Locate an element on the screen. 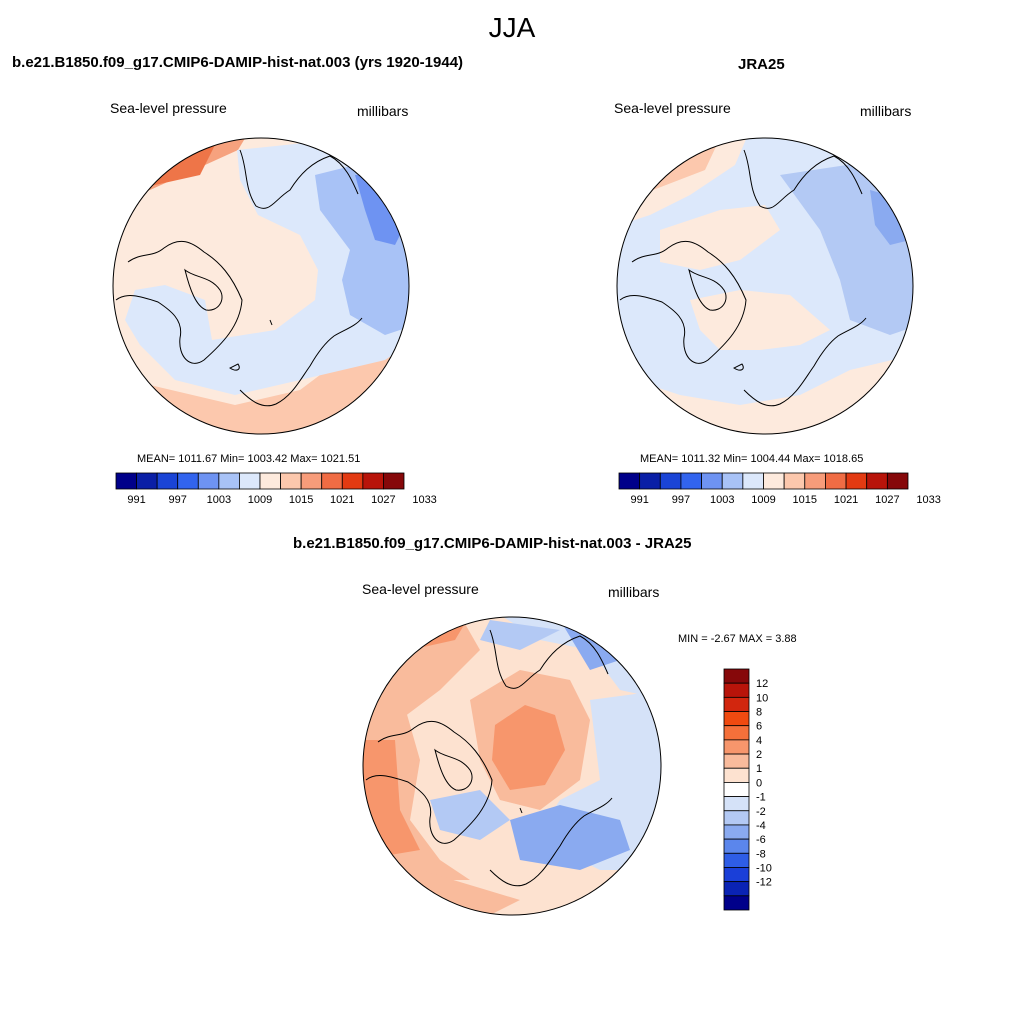  colorbar-difference-tick-label: -12 is located at coordinates (764, 883).